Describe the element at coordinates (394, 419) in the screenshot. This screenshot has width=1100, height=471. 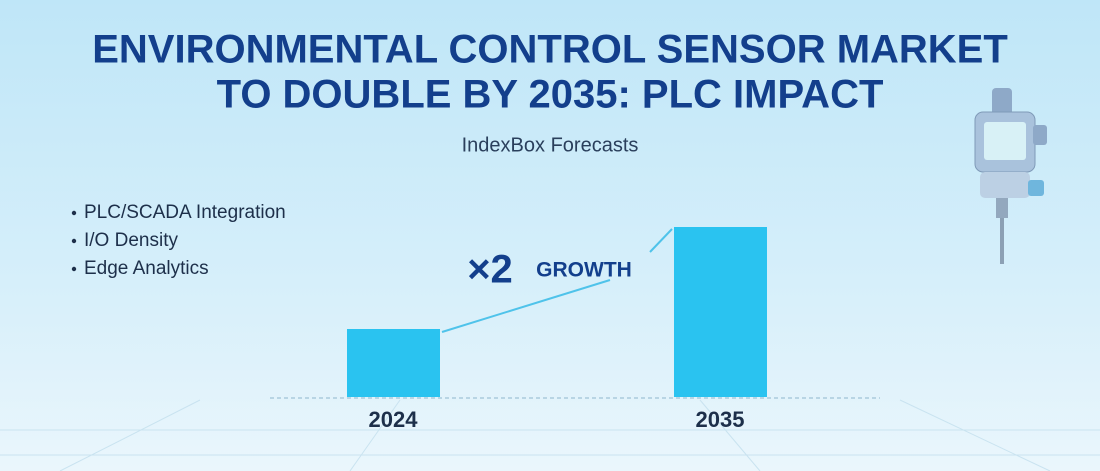
I see `x-tick-label: 2024` at that location.